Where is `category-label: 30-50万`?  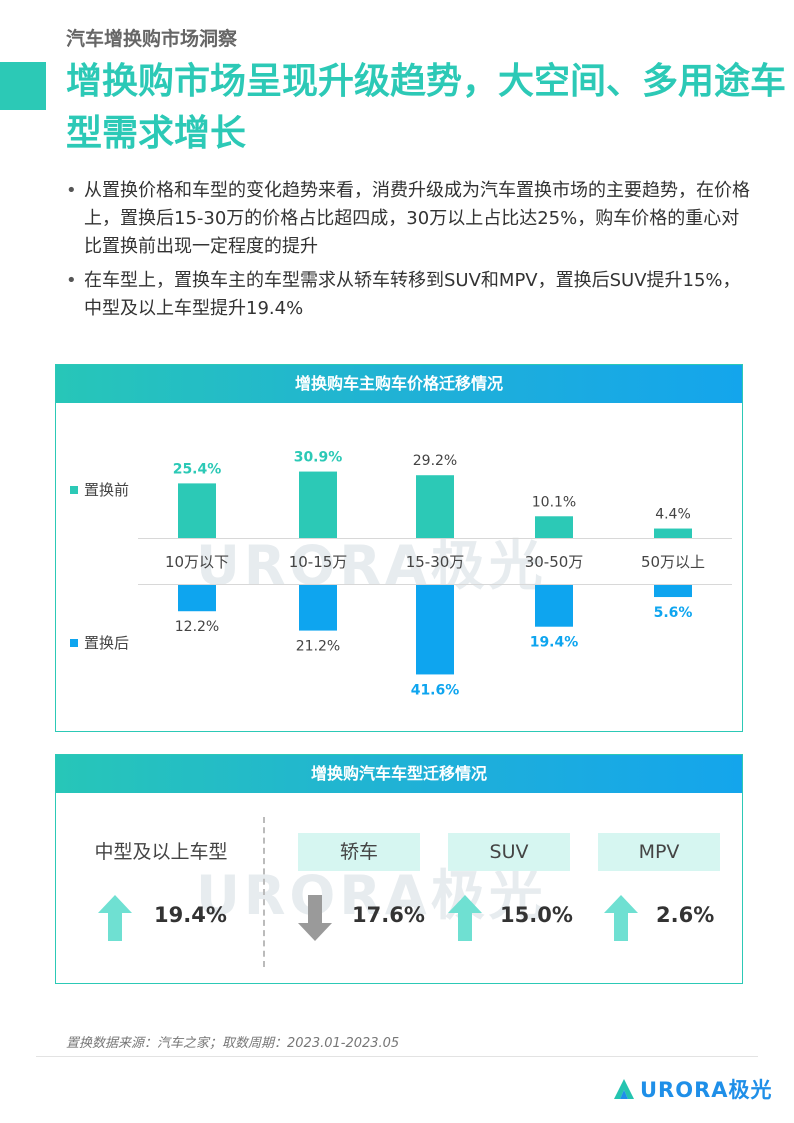
category-label: 30-50万 is located at coordinates (554, 562).